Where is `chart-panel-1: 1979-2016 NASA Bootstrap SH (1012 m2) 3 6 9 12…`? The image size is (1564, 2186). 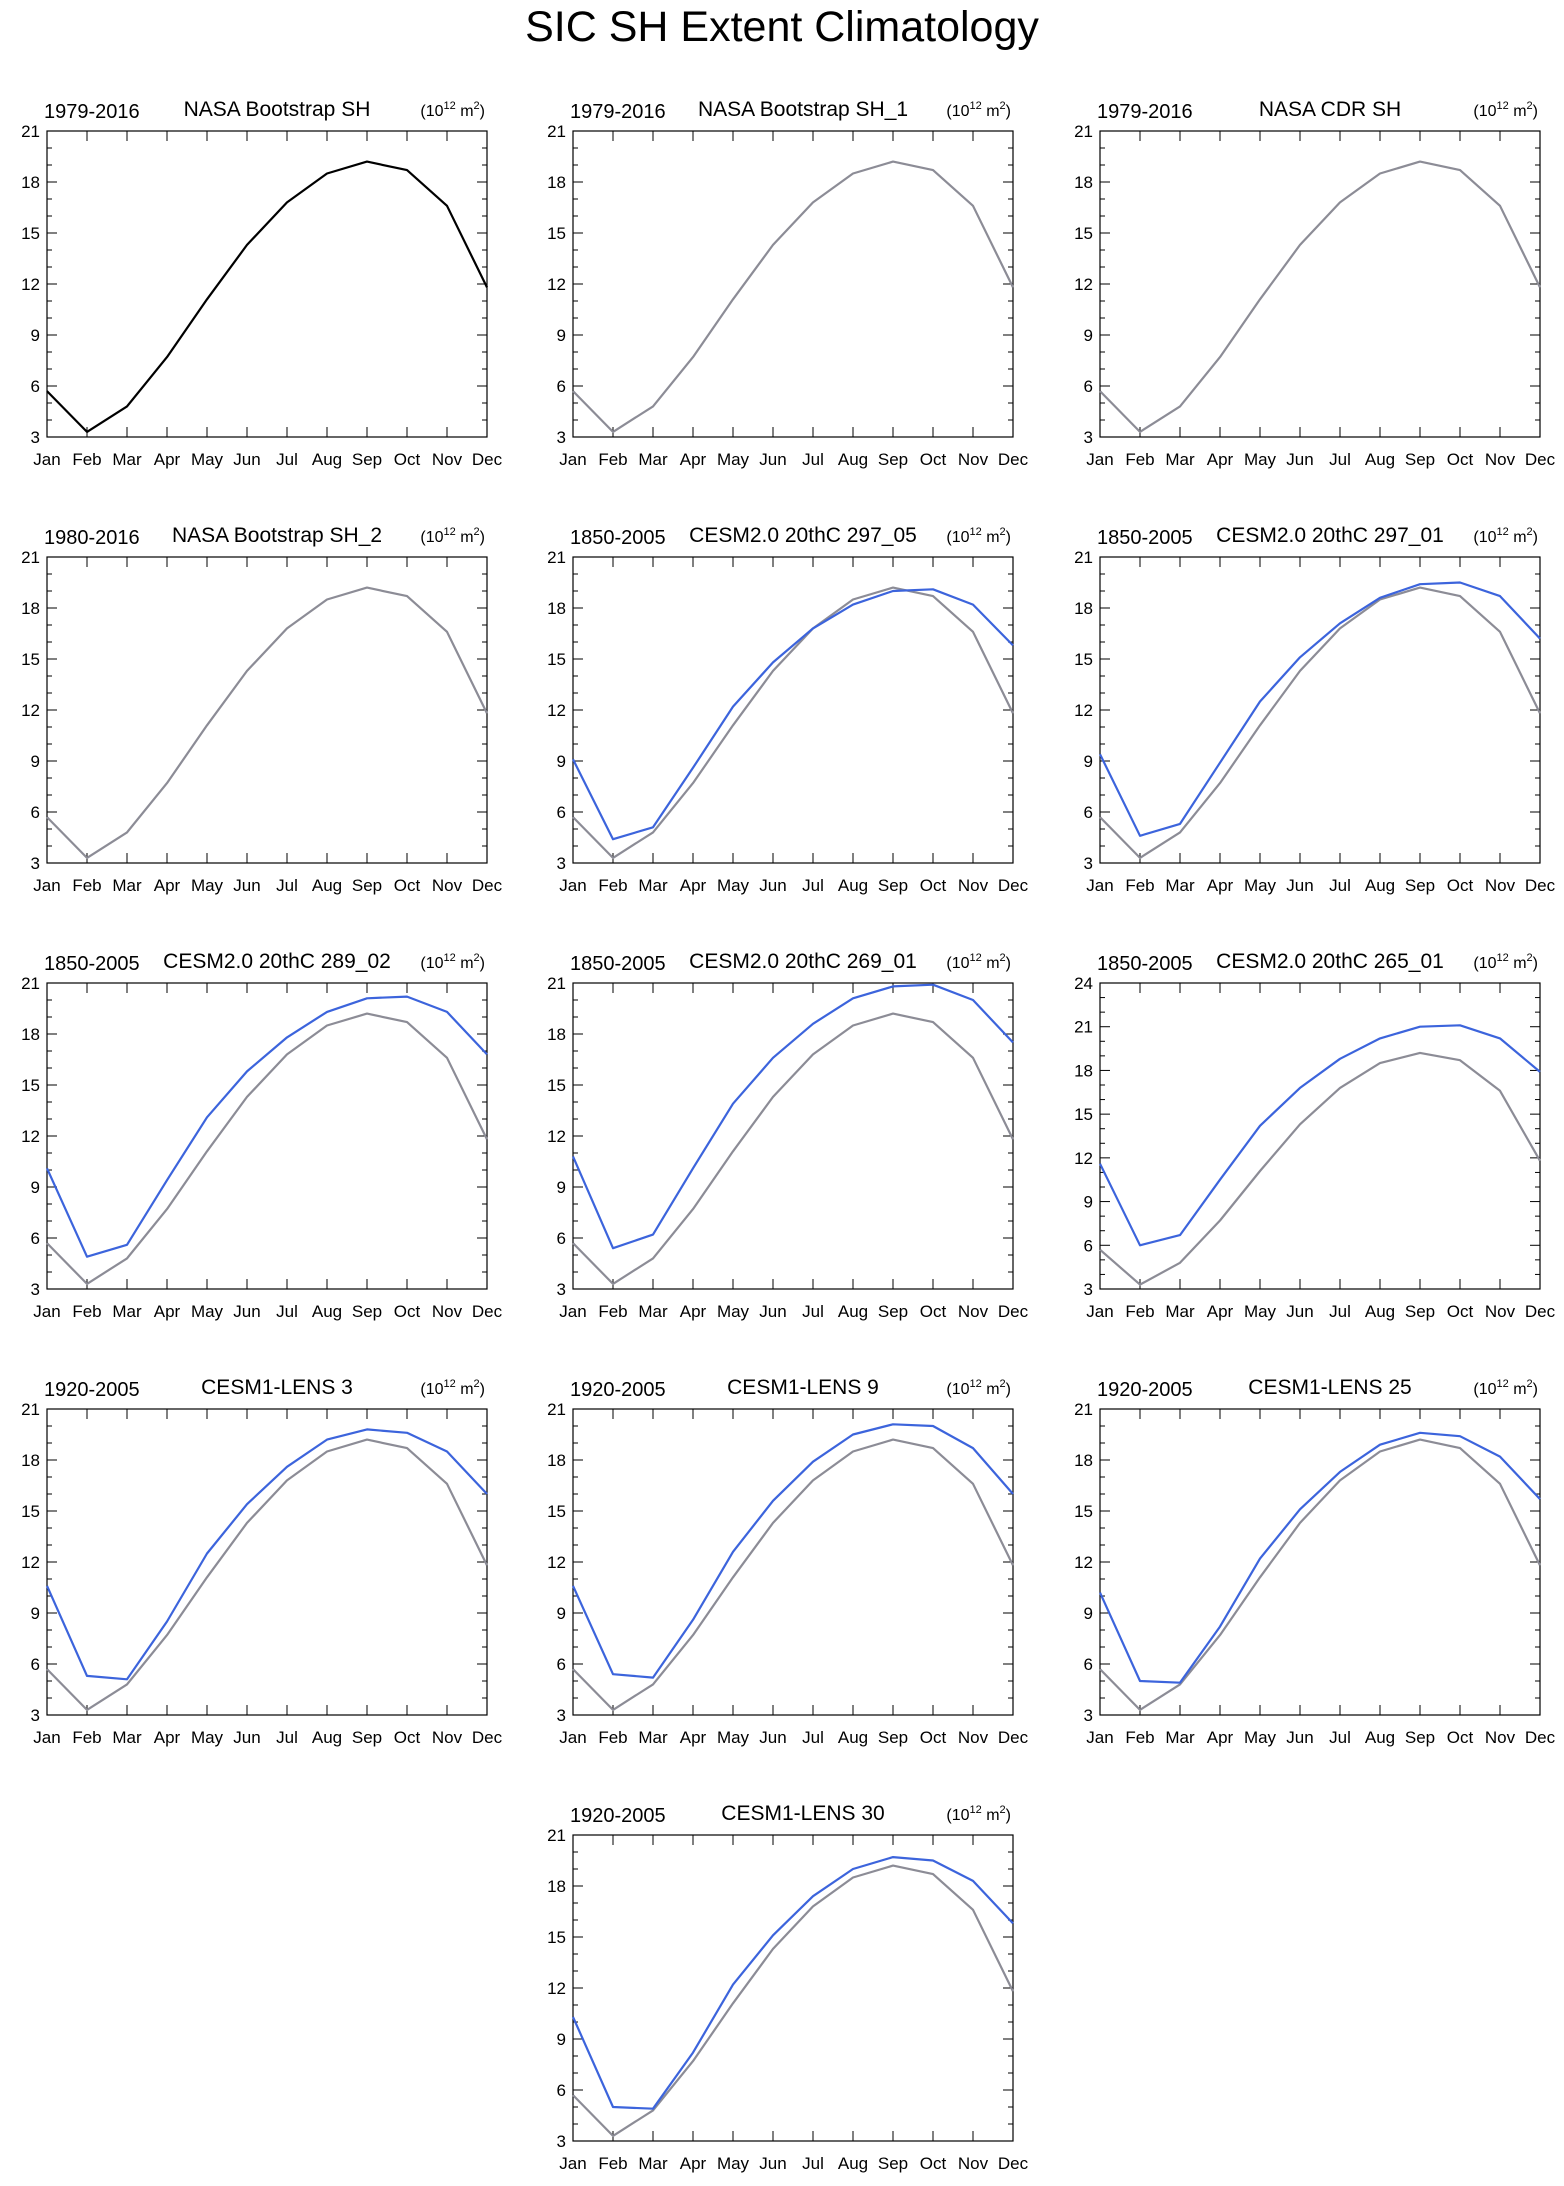
chart-panel-1: 1979-2016 NASA Bootstrap SH (1012 m2) 3 6 9 12… is located at coordinates (262, 283).